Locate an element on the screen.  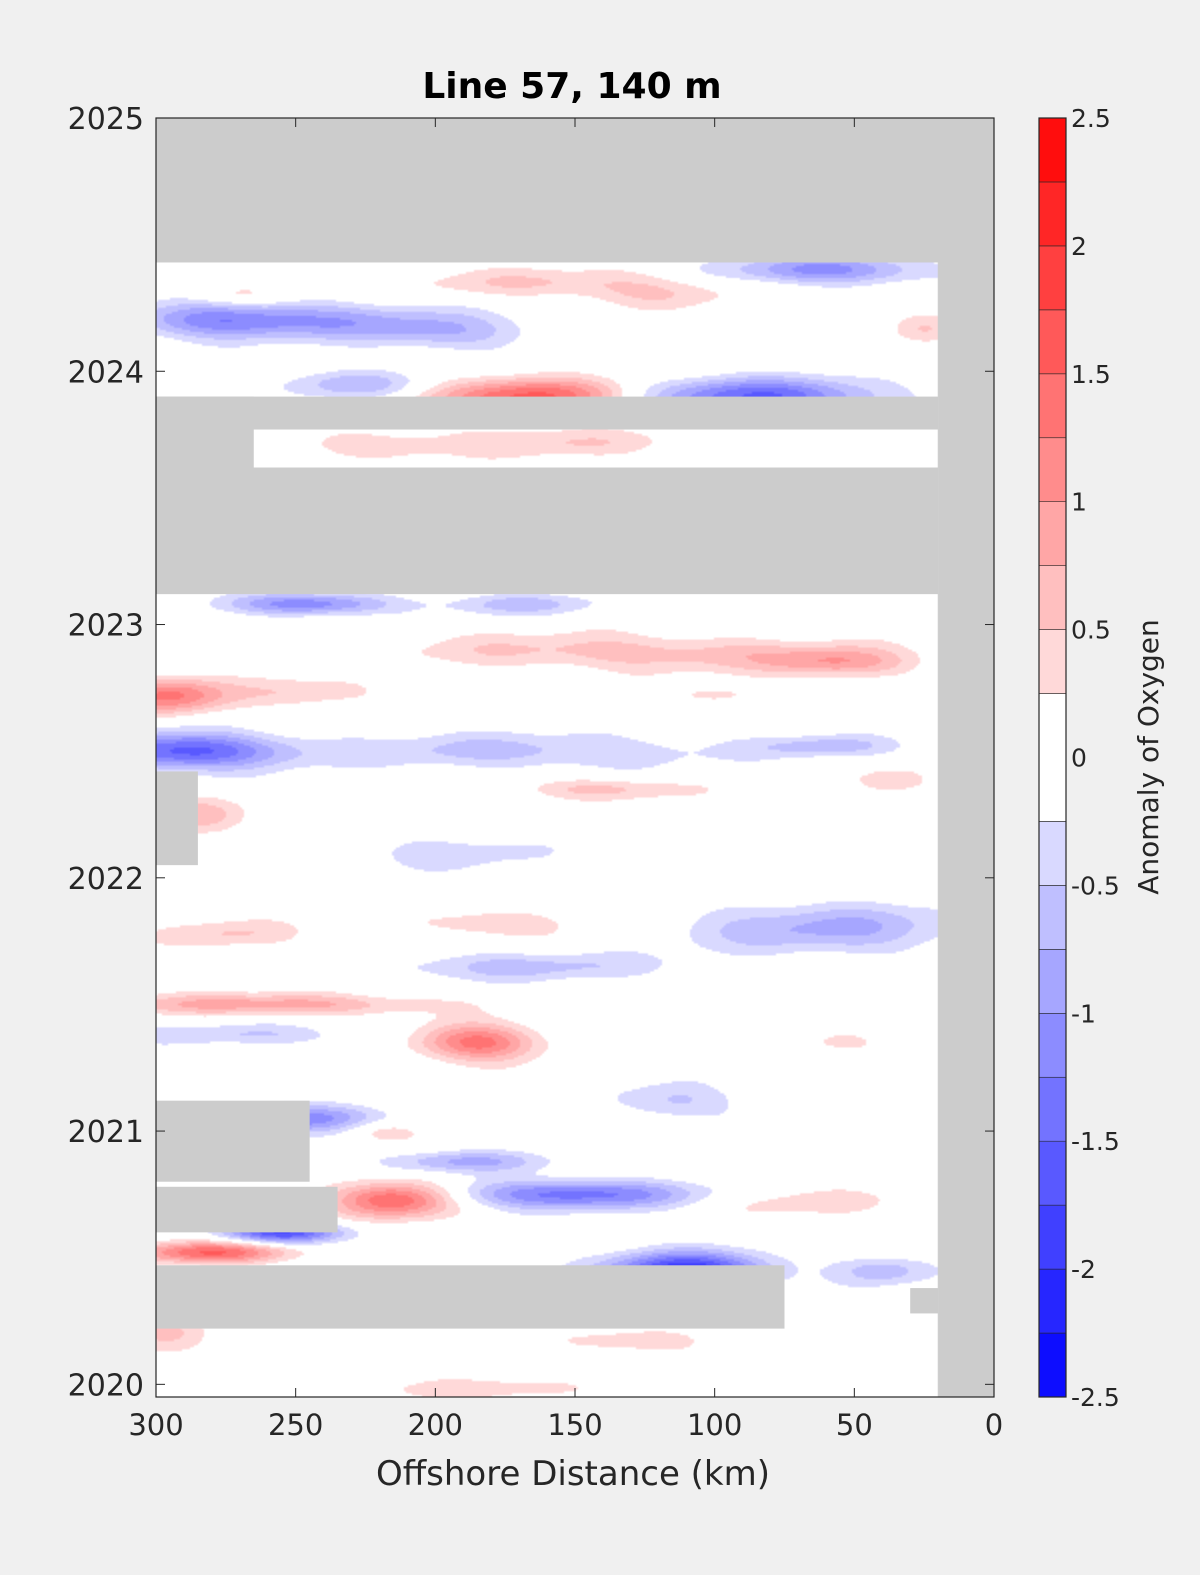
y-tick-label: 2023 is located at coordinates (106, 626).